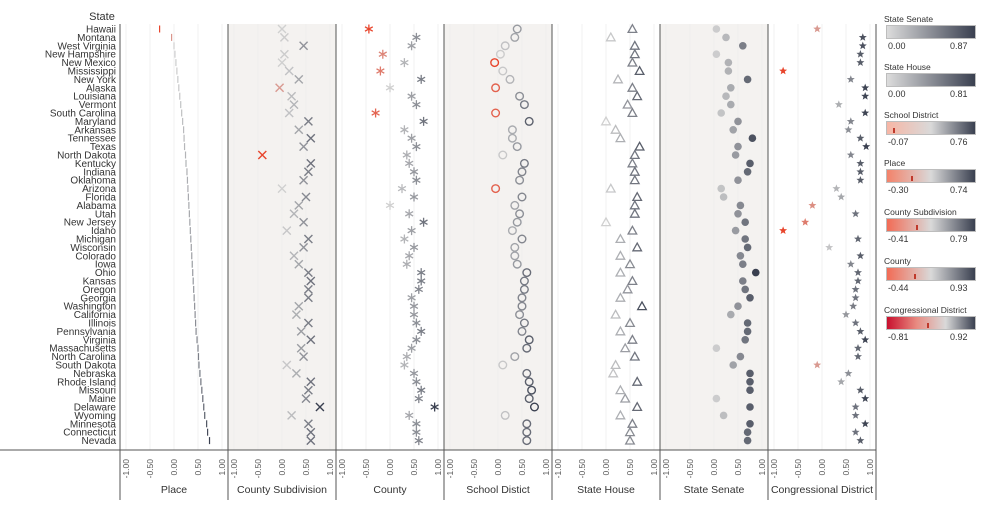 The width and height of the screenshot is (1000, 514). What do you see at coordinates (90, 307) in the screenshot?
I see `state-label: Washington` at bounding box center [90, 307].